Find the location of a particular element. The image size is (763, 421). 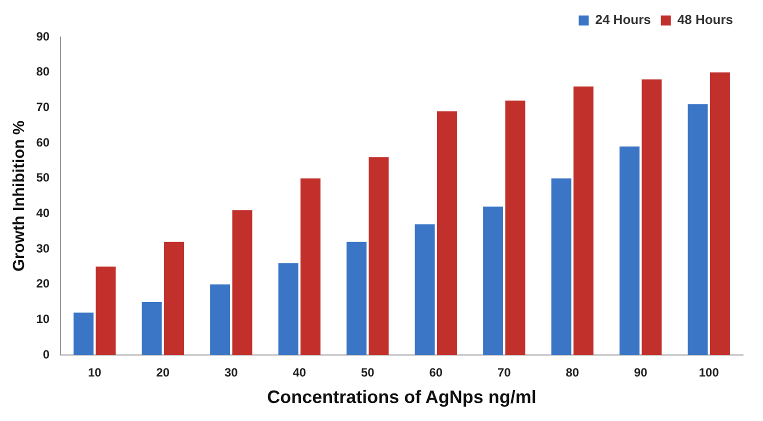

y-tick-label: 20 is located at coordinates (43, 283).